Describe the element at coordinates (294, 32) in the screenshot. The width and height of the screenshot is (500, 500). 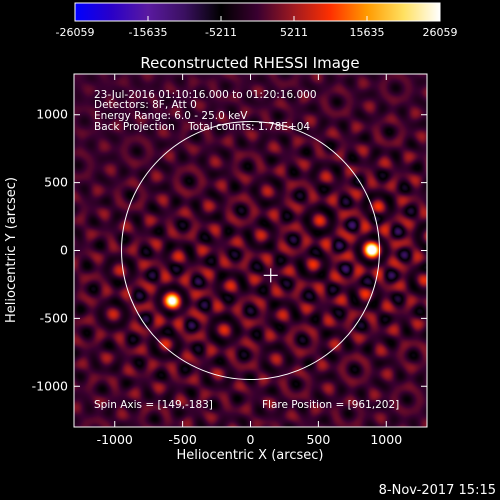
I see `colorbar-tick-label: 5211` at that location.